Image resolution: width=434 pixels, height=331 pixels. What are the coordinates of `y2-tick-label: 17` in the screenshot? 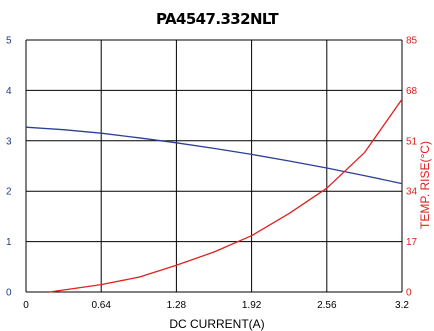 It's located at (412, 242).